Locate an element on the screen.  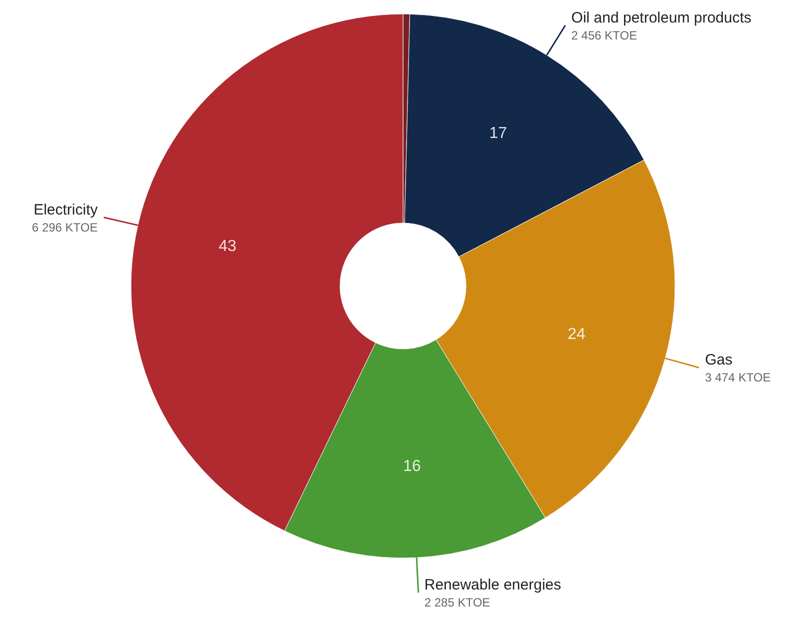
text: 6 296 KTOE is located at coordinates (65, 227).